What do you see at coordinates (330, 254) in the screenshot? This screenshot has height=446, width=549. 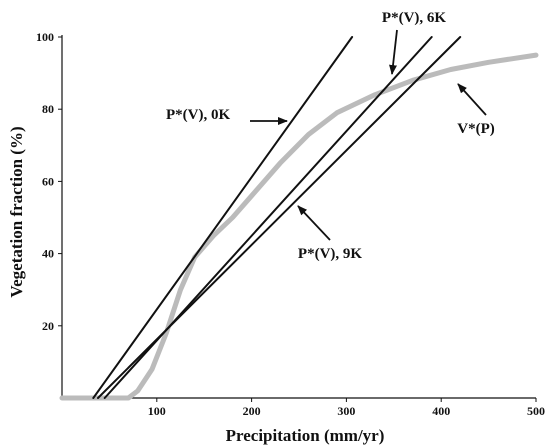 I see `annotation-9k-label: P*(V), 9K` at bounding box center [330, 254].